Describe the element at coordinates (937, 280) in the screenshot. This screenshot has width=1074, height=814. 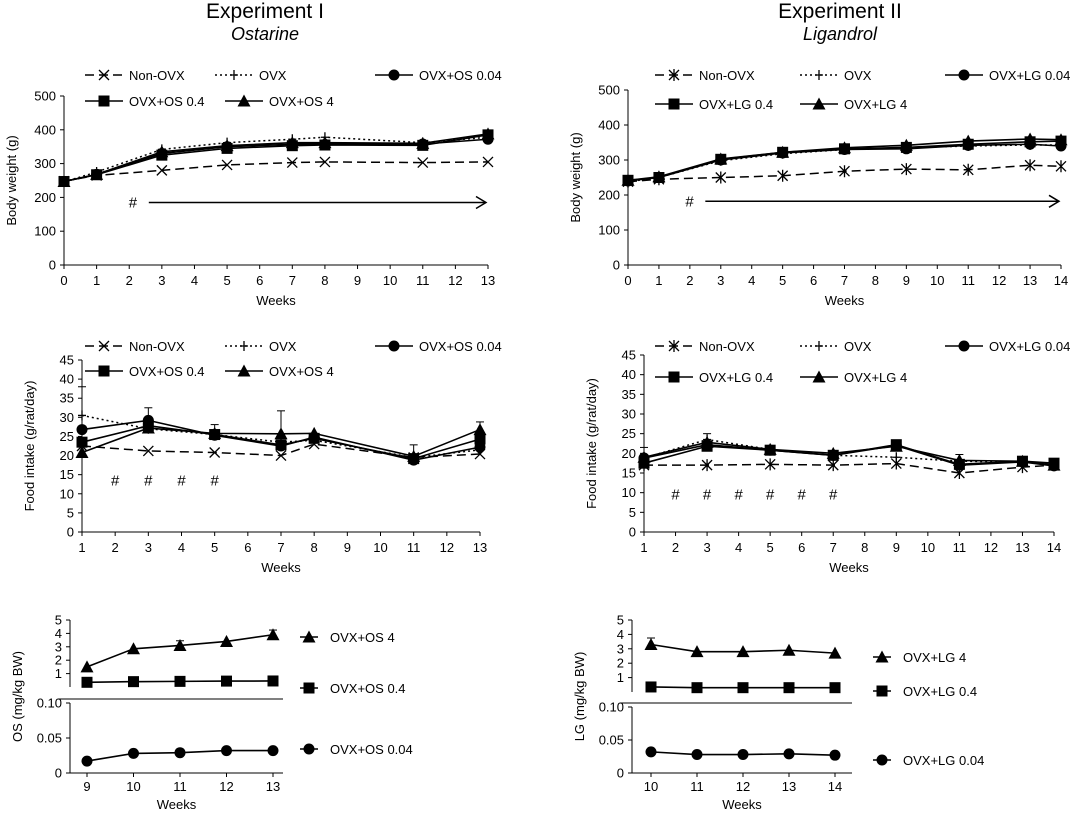
I see `bw-lg-x-tick-label: 10` at that location.